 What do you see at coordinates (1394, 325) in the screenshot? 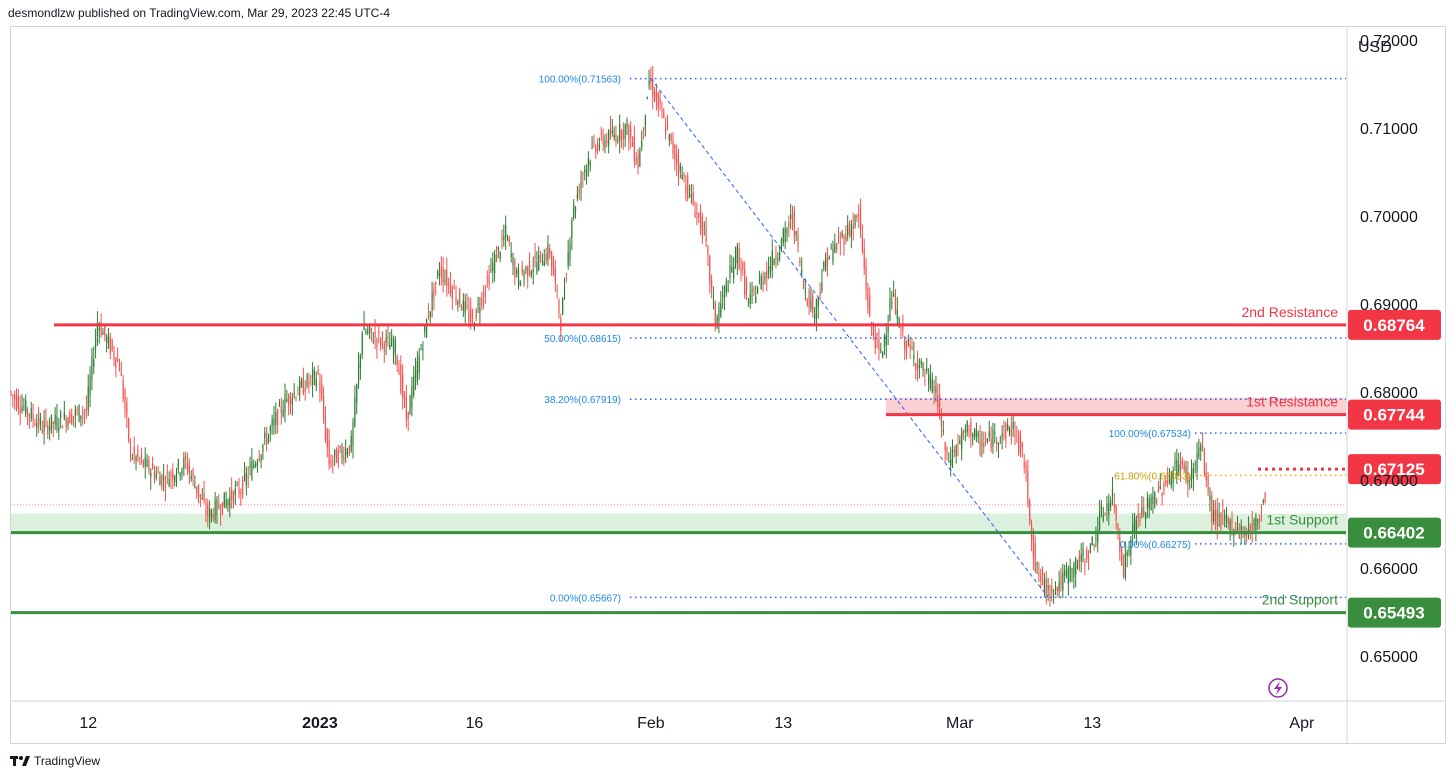
I see `price-tag-value: 0.68764` at bounding box center [1394, 325].